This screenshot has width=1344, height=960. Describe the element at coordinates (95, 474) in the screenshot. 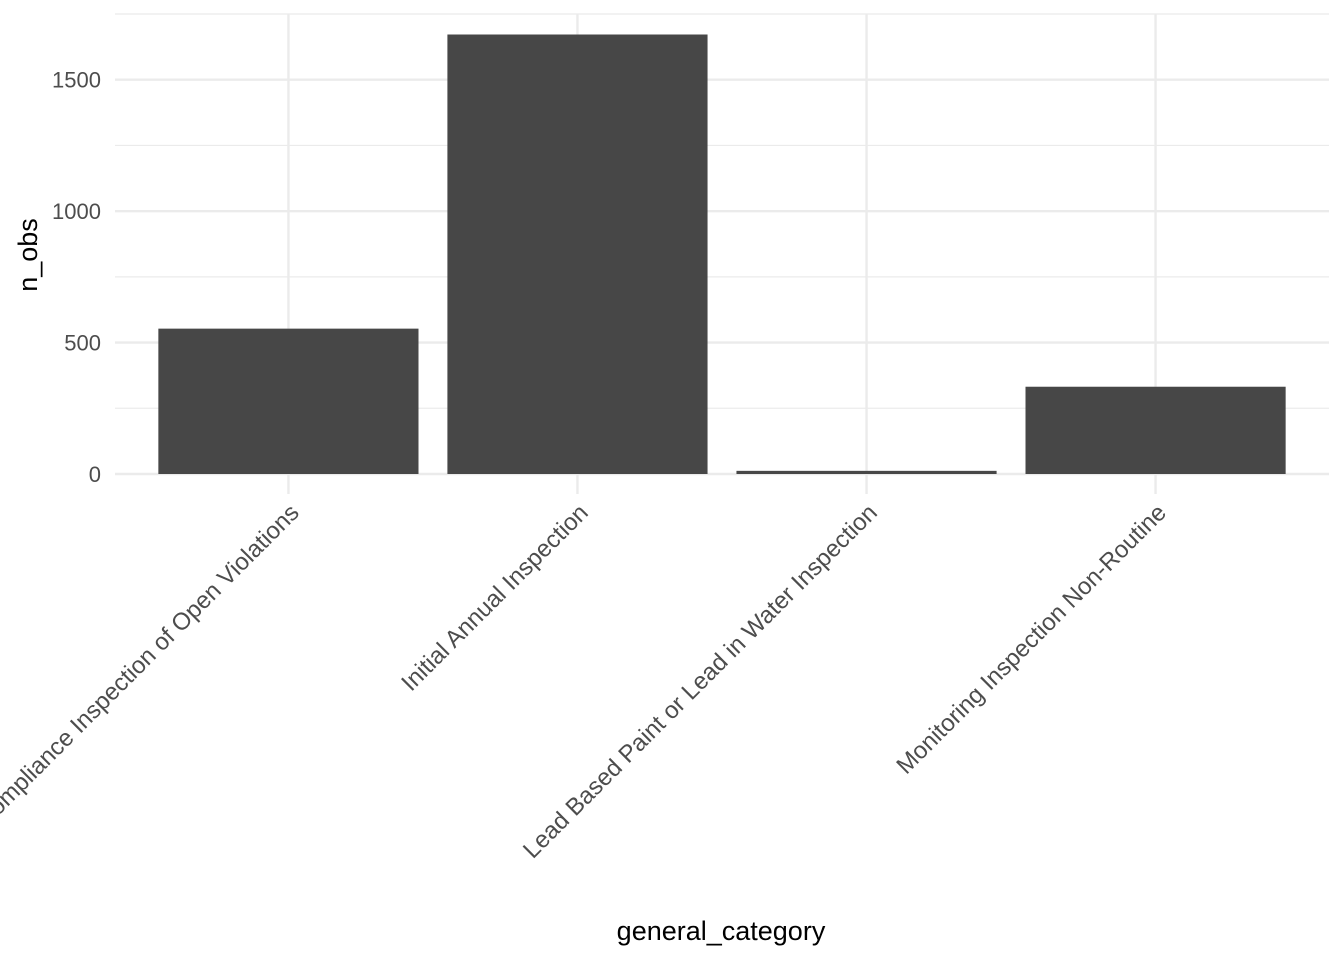

I see `y-tick-label: 0` at that location.